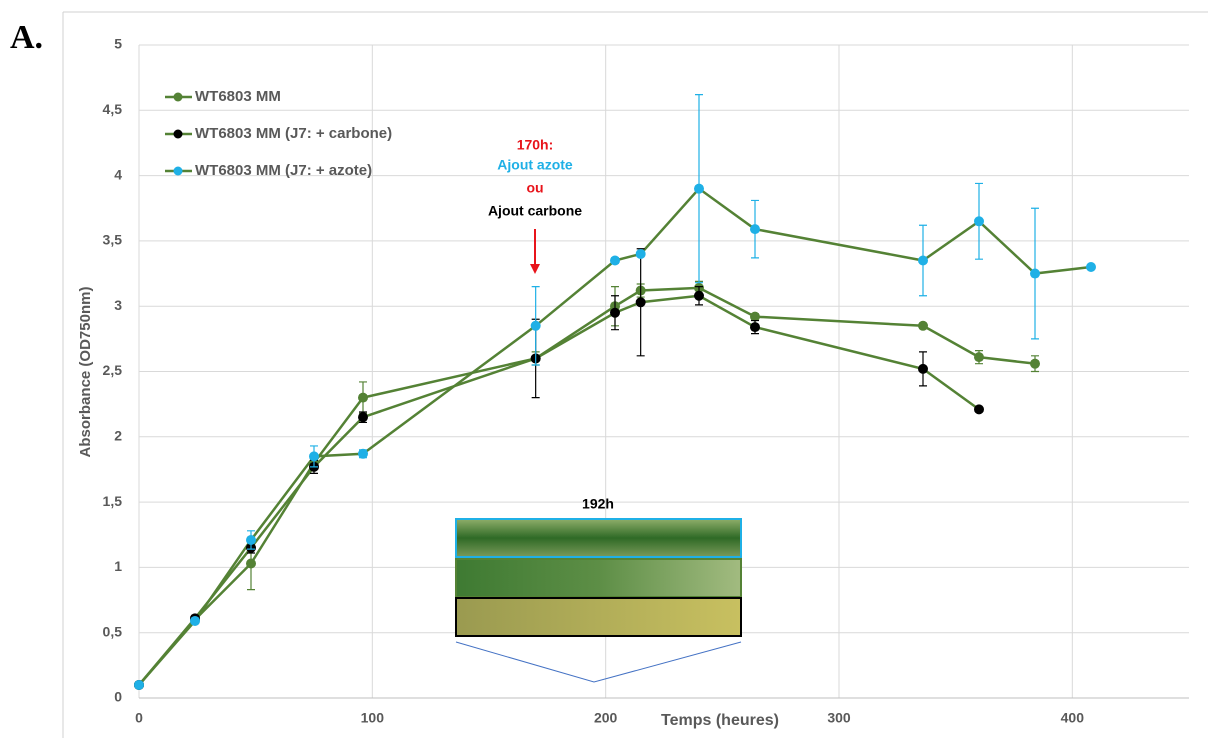 Image resolution: width=1208 pixels, height=743 pixels. What do you see at coordinates (598, 538) in the screenshot?
I see `photo-azote` at bounding box center [598, 538].